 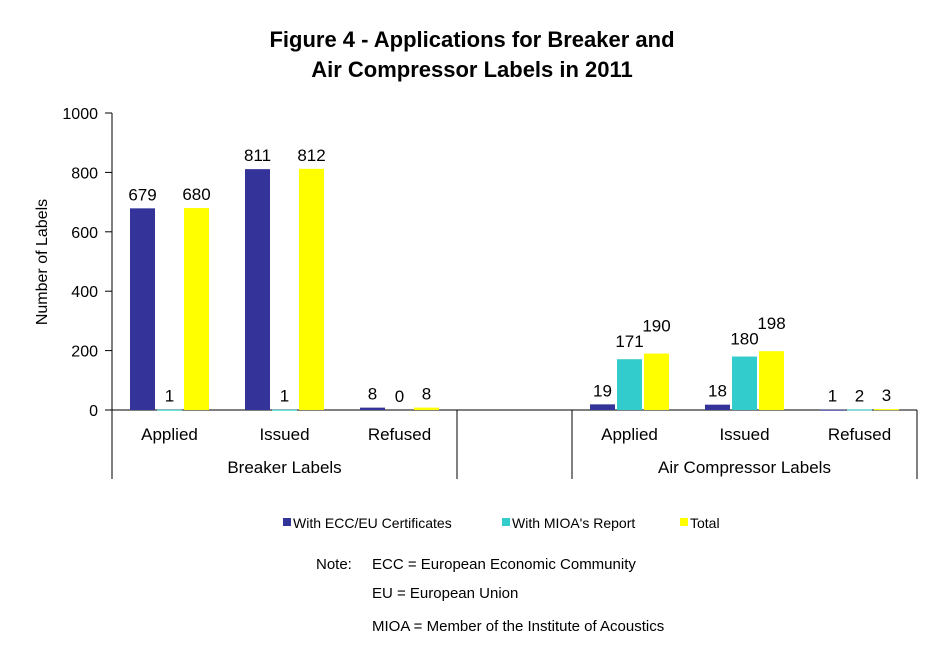 I want to click on data-label: 171, so click(x=629, y=341).